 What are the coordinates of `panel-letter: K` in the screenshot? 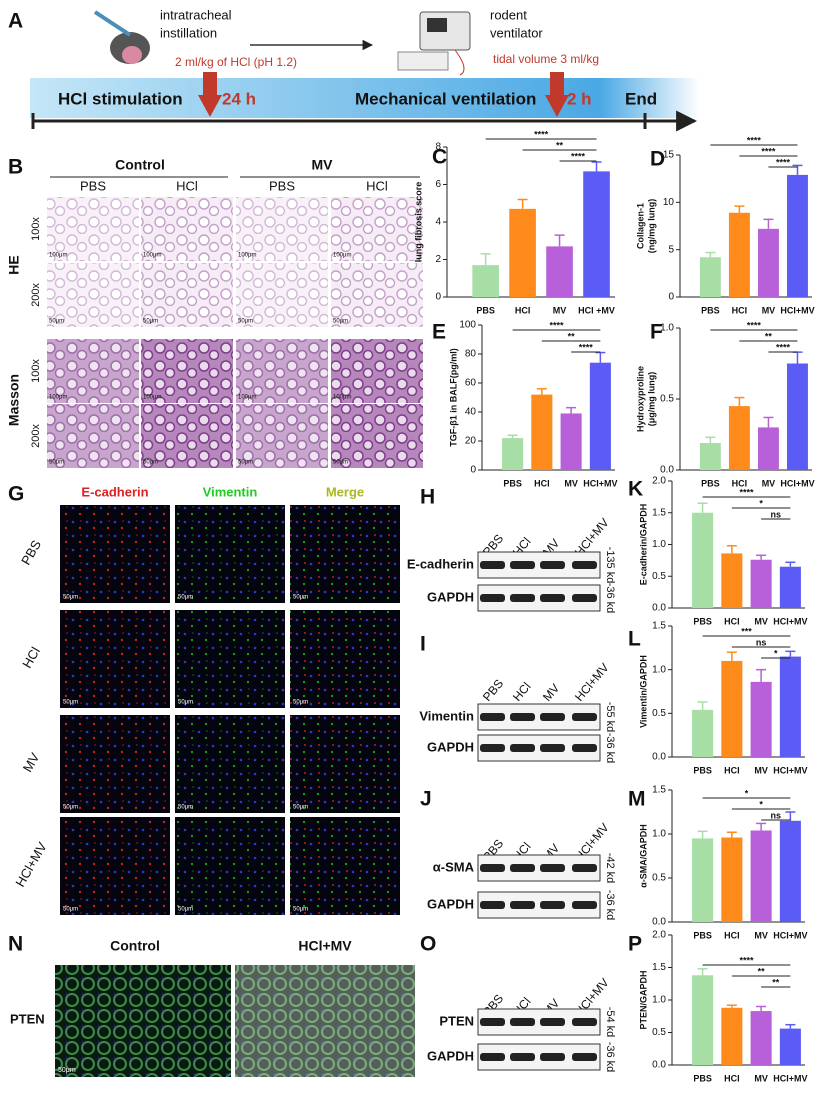 It's located at (635, 489).